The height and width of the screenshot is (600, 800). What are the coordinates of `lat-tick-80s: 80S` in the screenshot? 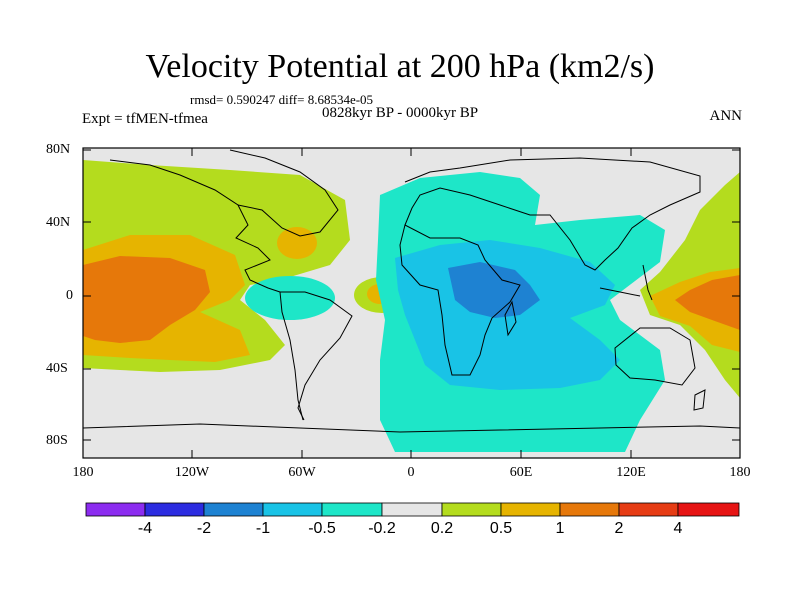 It's located at (57, 440).